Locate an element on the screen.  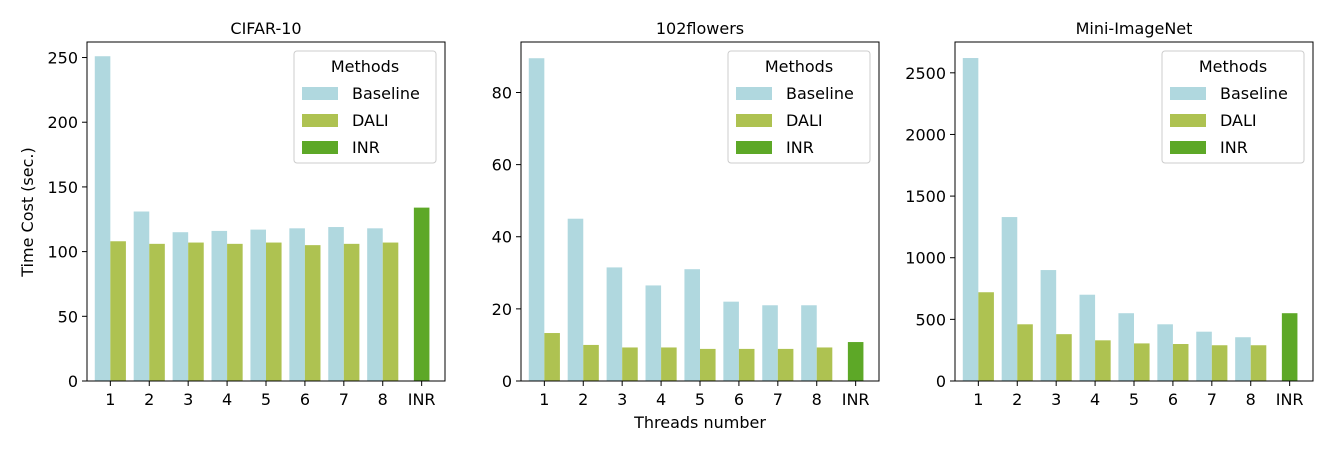
legend-label-dali: DALI is located at coordinates (1238, 120).